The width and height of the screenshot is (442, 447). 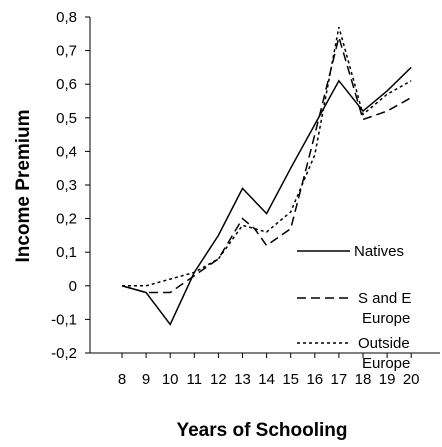 I want to click on y-axis-title: Income Premium, so click(x=23, y=185).